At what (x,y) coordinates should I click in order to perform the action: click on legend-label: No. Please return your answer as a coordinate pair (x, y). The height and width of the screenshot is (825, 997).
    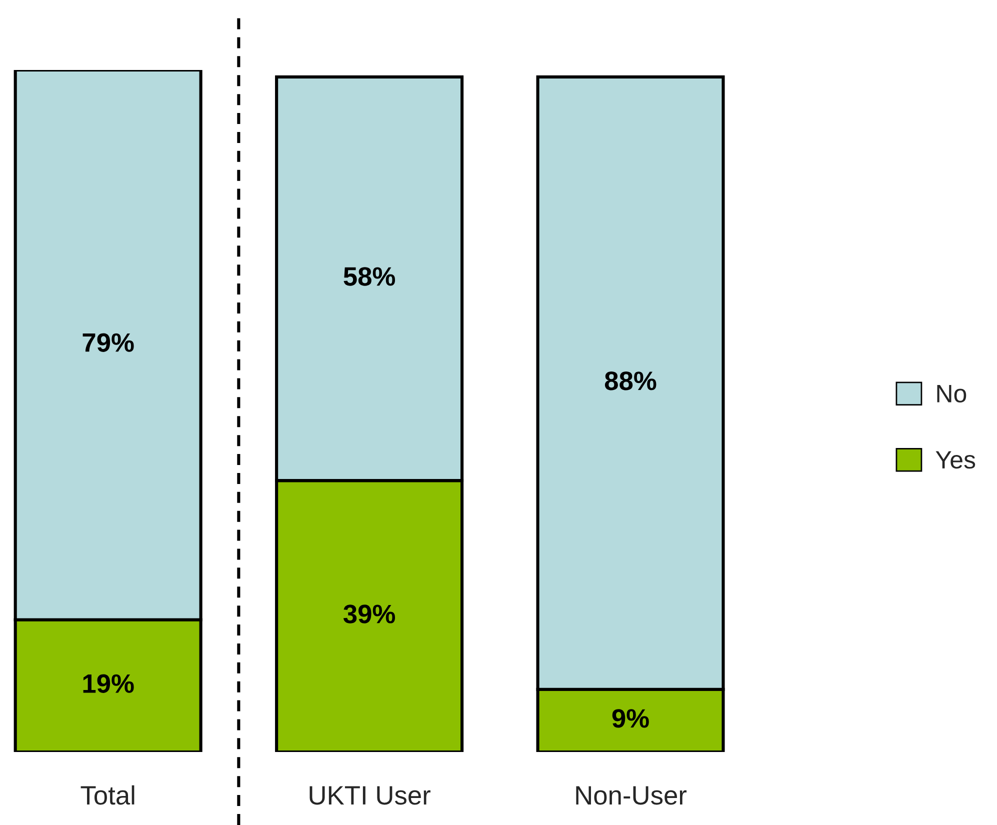
    Looking at the image, I should click on (951, 393).